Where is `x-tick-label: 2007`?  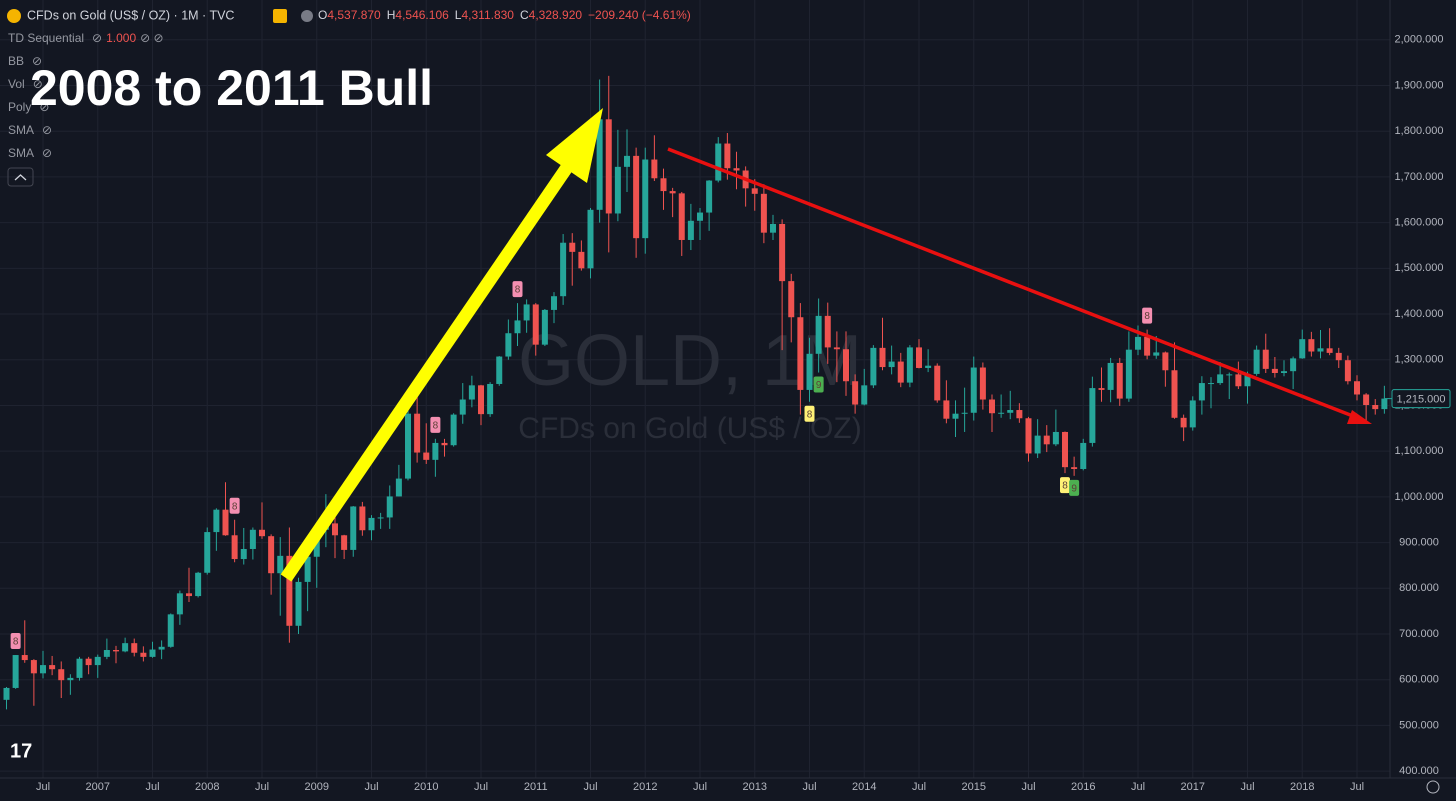 x-tick-label: 2007 is located at coordinates (98, 787).